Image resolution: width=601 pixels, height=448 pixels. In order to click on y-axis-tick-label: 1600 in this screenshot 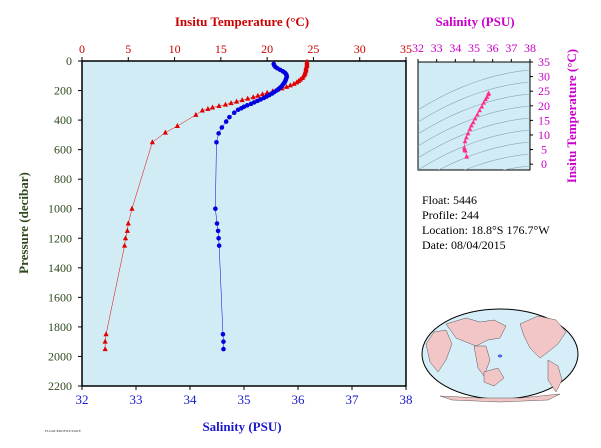, I will do `click(60, 297)`.